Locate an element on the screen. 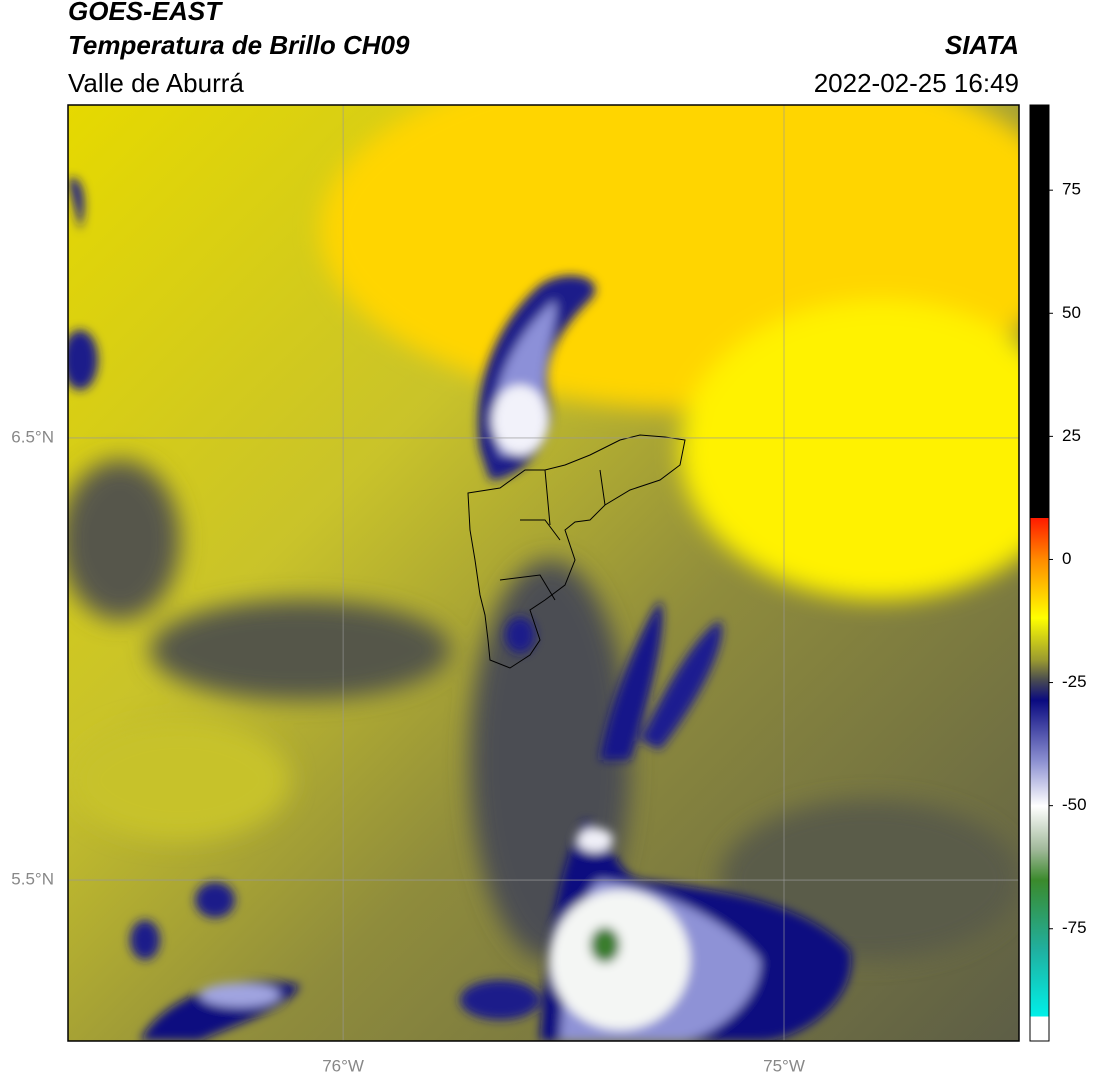 The image size is (1094, 1083). colorbar-tick-label: 50 is located at coordinates (1071, 312).